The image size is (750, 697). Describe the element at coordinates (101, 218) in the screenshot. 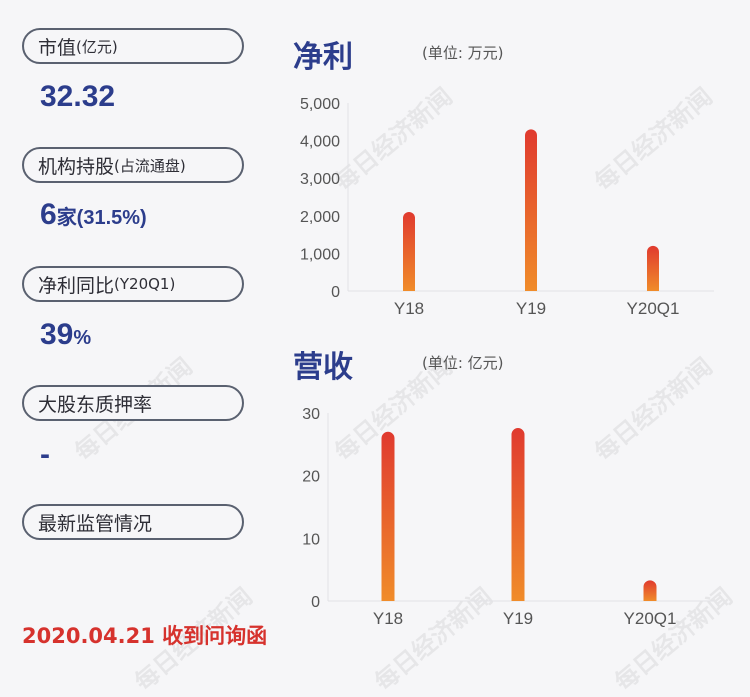

I see `institutional-holding-value-sub: 家(31.5%)` at that location.